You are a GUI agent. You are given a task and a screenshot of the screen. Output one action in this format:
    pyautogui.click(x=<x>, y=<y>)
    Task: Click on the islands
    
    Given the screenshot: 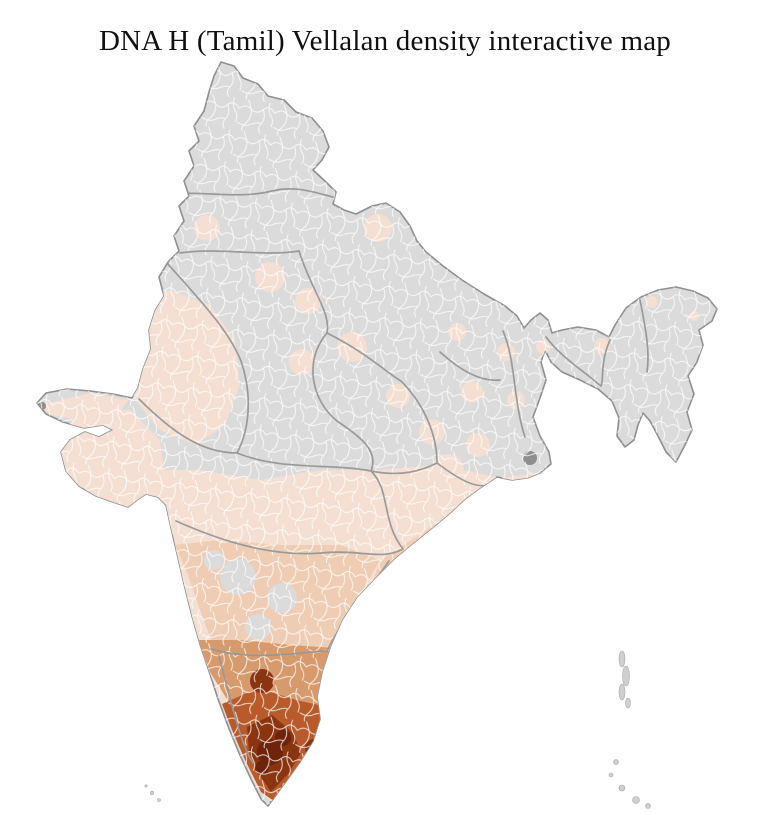 What is the action you would take?
    pyautogui.click(x=397, y=729)
    